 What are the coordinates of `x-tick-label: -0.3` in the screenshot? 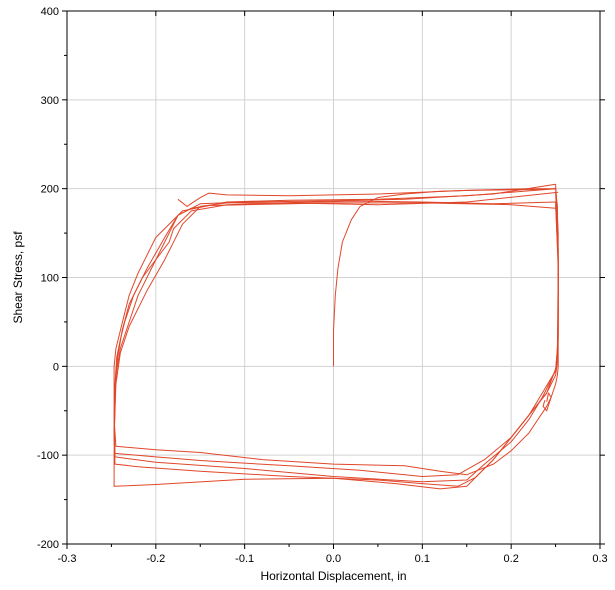 It's located at (67, 559).